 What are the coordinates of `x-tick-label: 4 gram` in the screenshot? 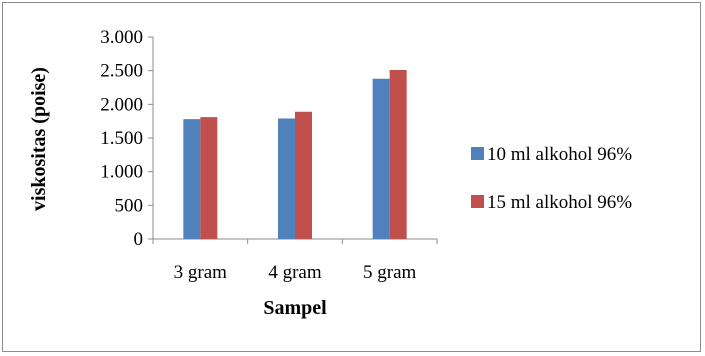 It's located at (295, 272).